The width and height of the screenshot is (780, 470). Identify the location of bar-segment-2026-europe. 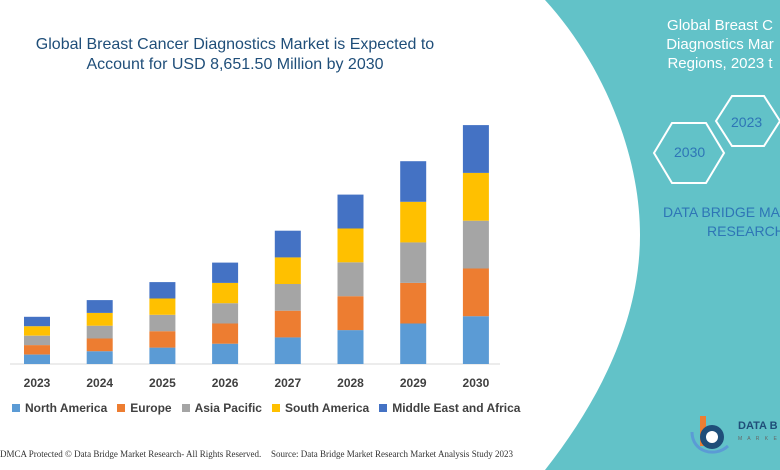
(225, 333).